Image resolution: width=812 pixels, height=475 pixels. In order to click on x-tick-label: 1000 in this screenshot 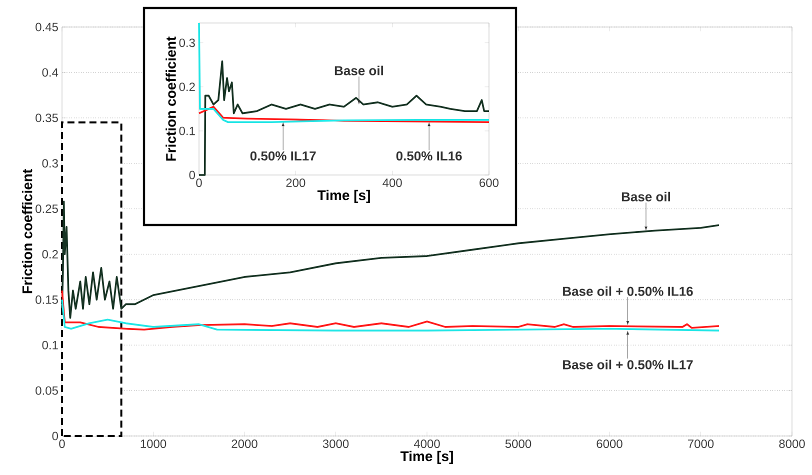, I will do `click(153, 444)`.